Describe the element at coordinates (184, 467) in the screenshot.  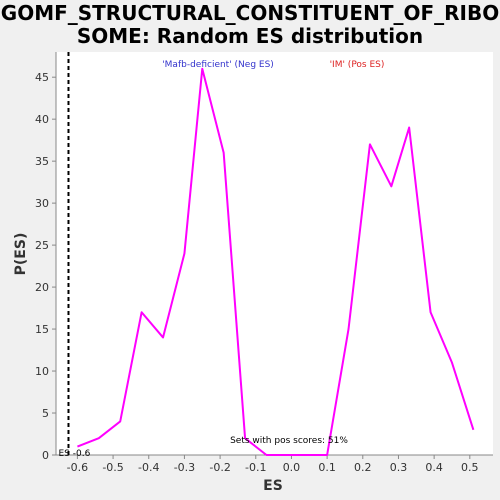
I see `x-tick-label: -0.3` at that location.